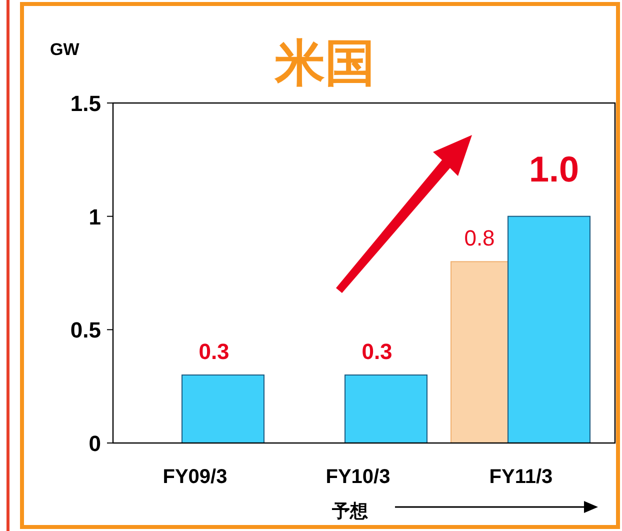 The width and height of the screenshot is (622, 531). What do you see at coordinates (554, 169) in the screenshot?
I see `data-label: 1.0` at bounding box center [554, 169].